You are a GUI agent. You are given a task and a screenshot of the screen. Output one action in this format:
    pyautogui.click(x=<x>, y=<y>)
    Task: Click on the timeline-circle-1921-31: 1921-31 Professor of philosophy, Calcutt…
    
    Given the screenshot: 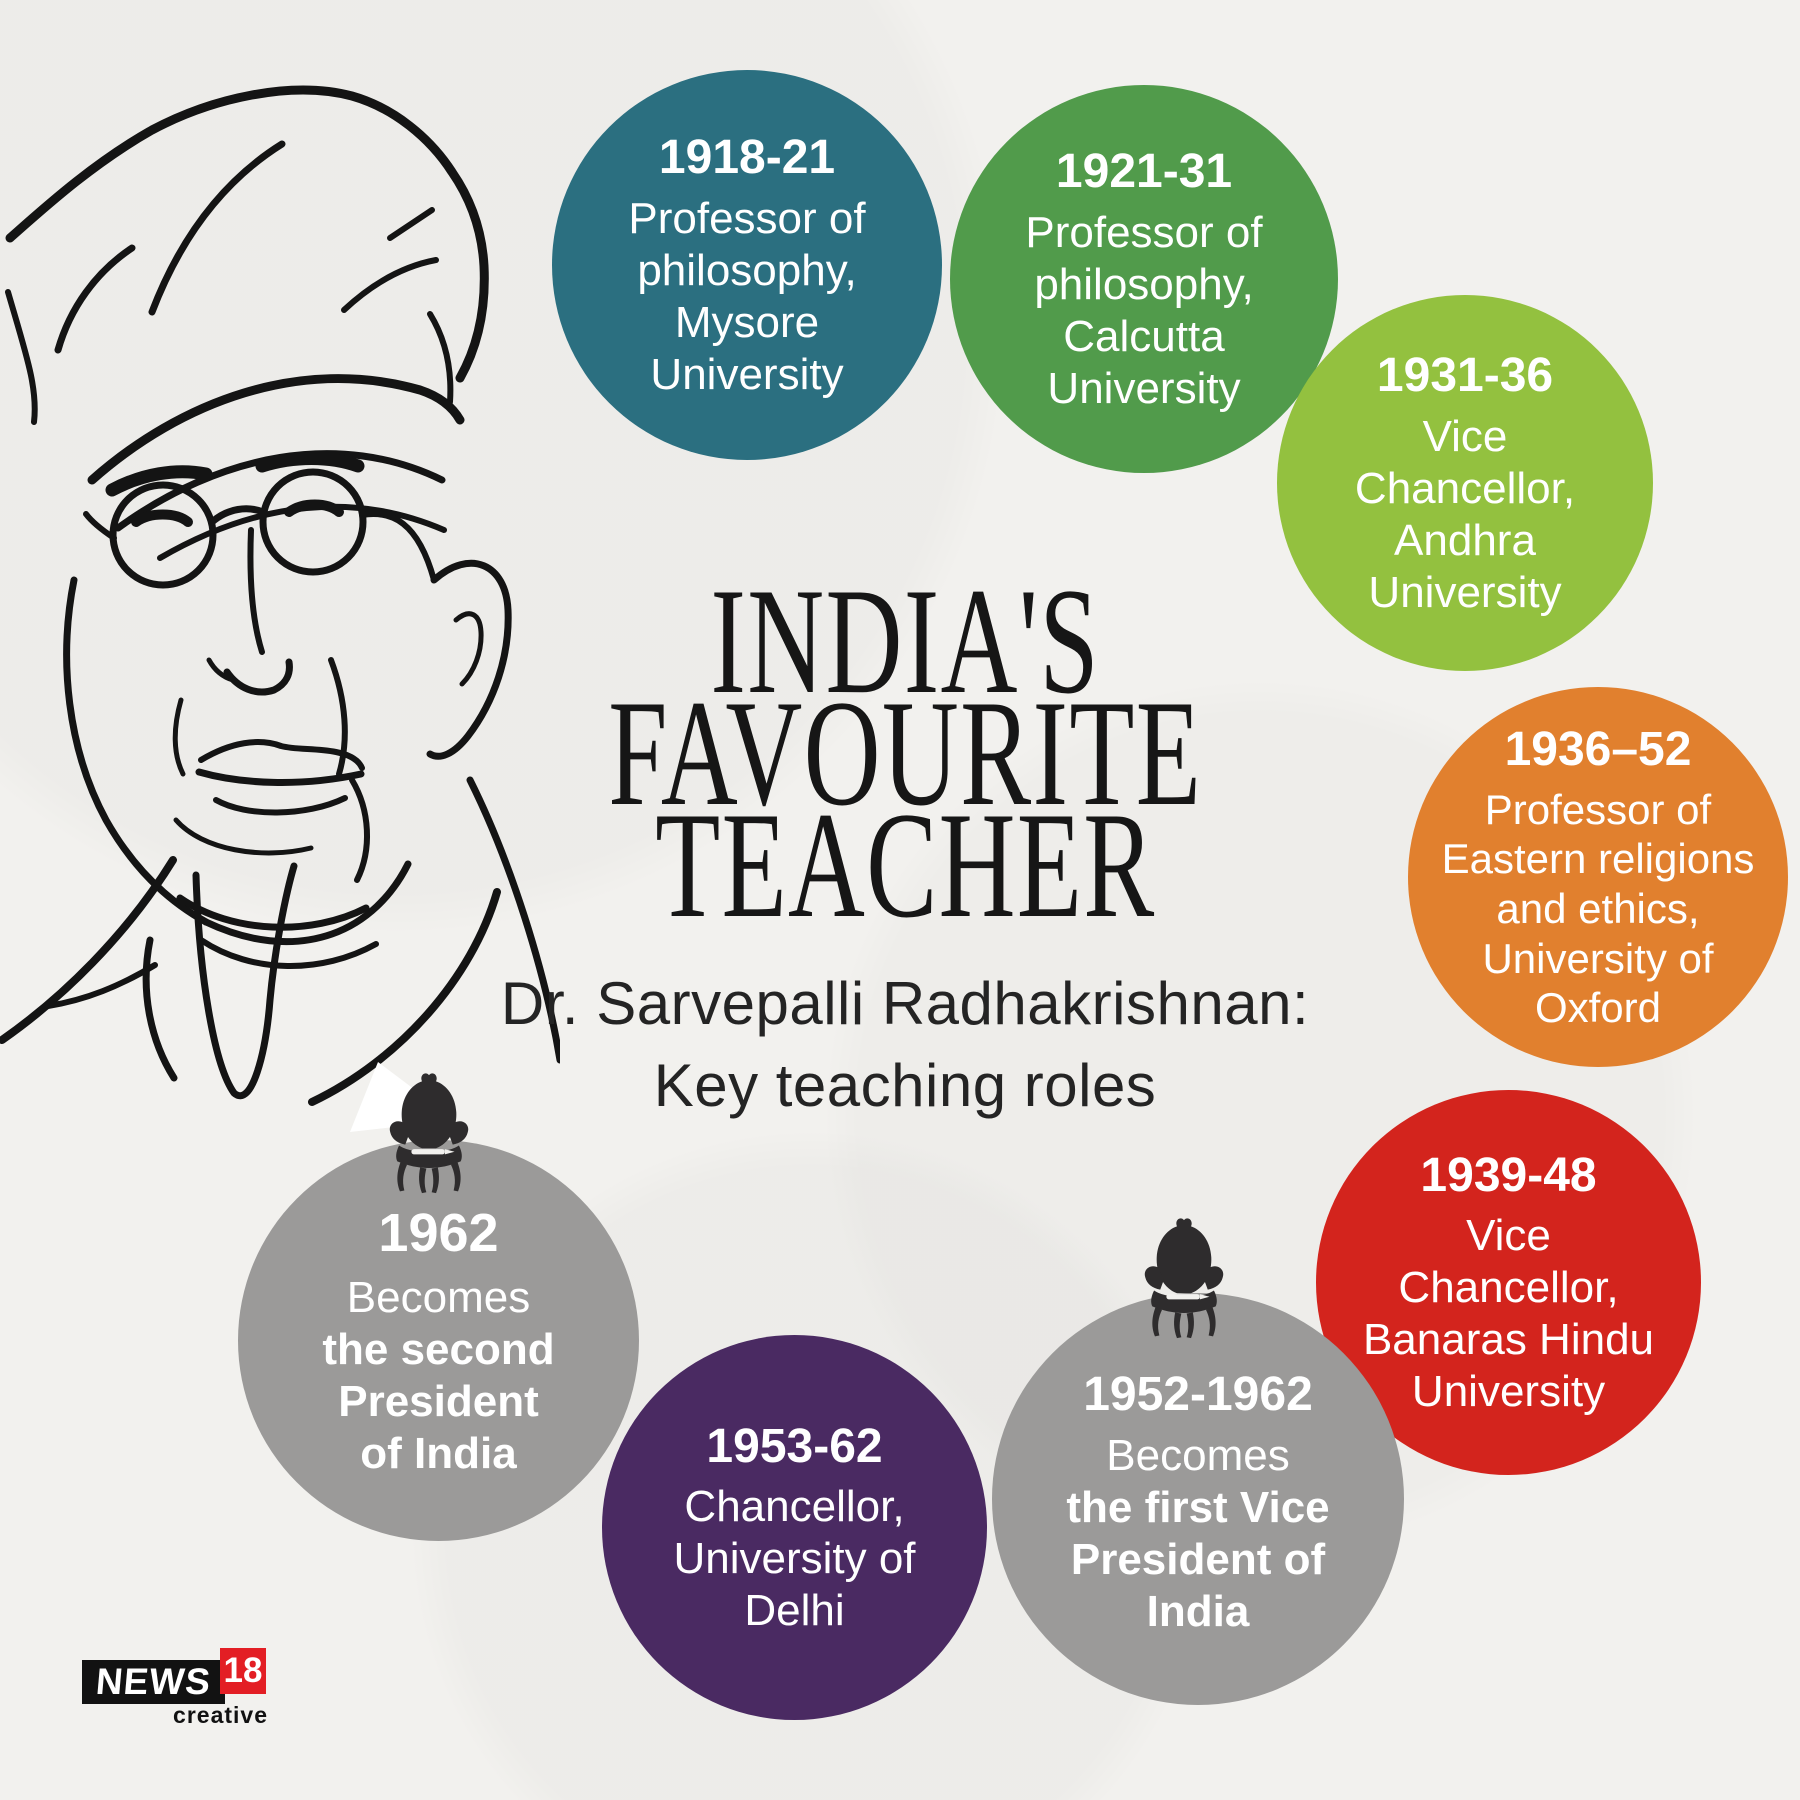 What is the action you would take?
    pyautogui.click(x=1144, y=279)
    